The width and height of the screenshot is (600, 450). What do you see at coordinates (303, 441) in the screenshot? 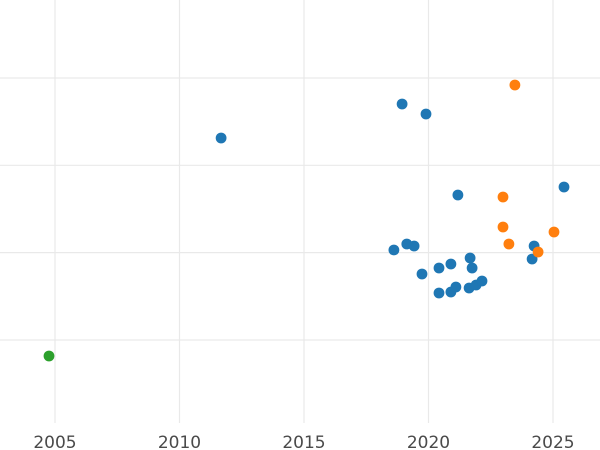
I see `x-axis-tick-label: 2015` at bounding box center [303, 441].